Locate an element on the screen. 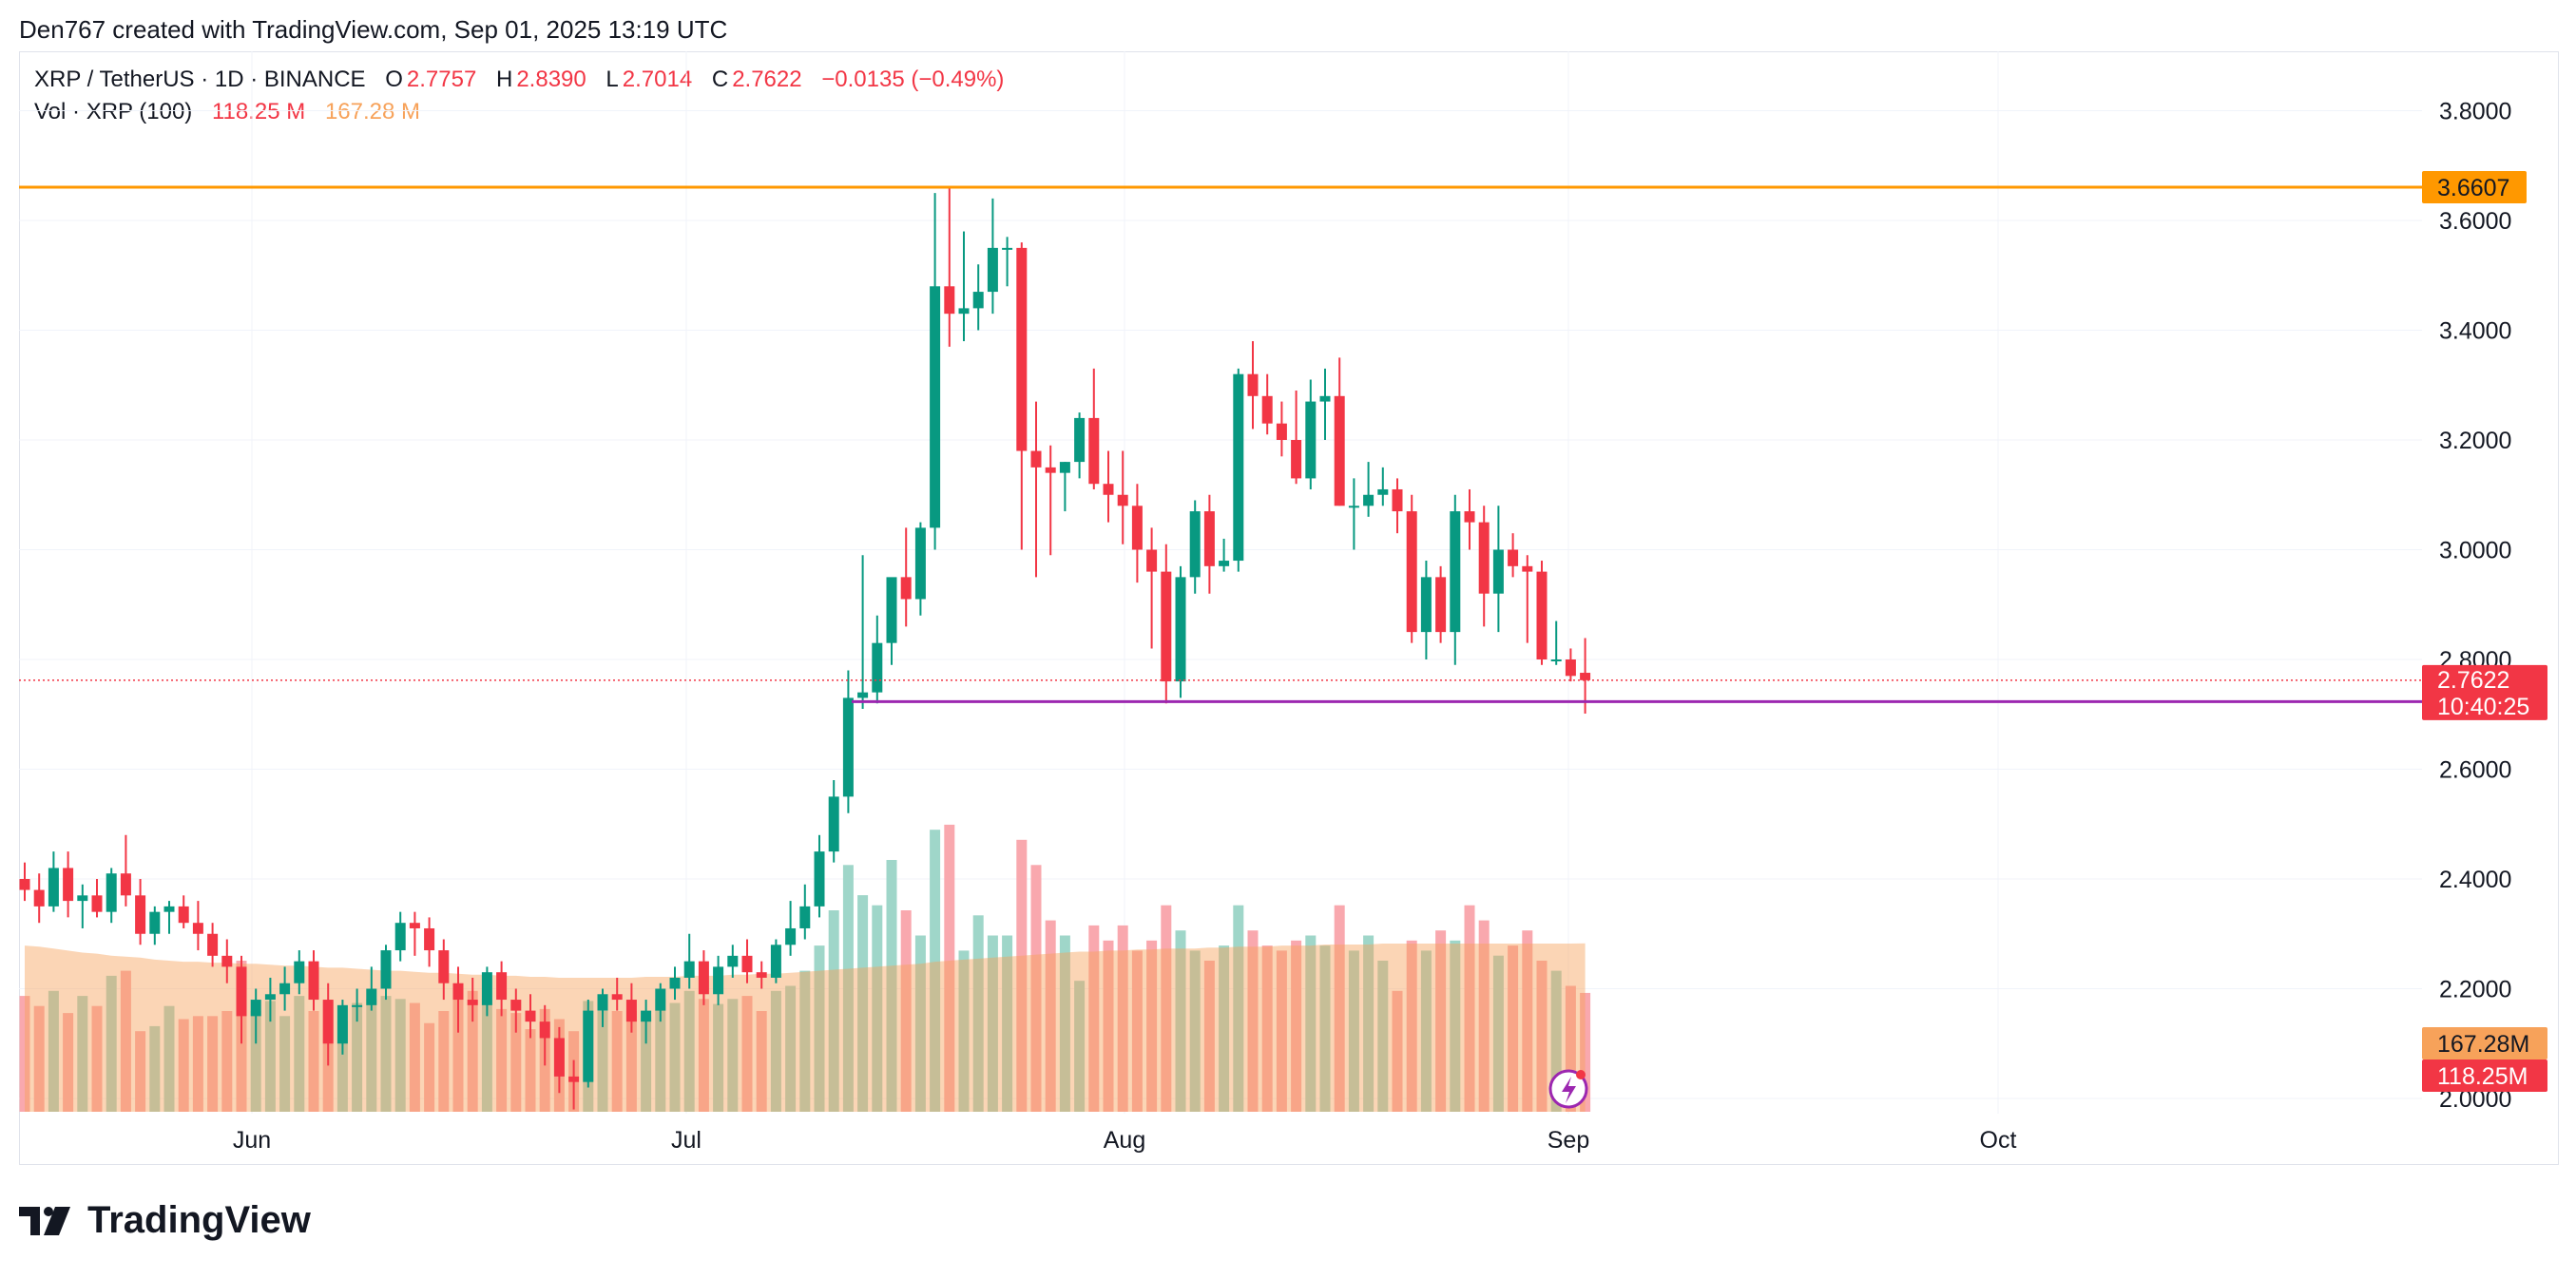 The width and height of the screenshot is (2576, 1279). symbol-label: XRP / TetherUS · 1D · BINANCE is located at coordinates (200, 79).